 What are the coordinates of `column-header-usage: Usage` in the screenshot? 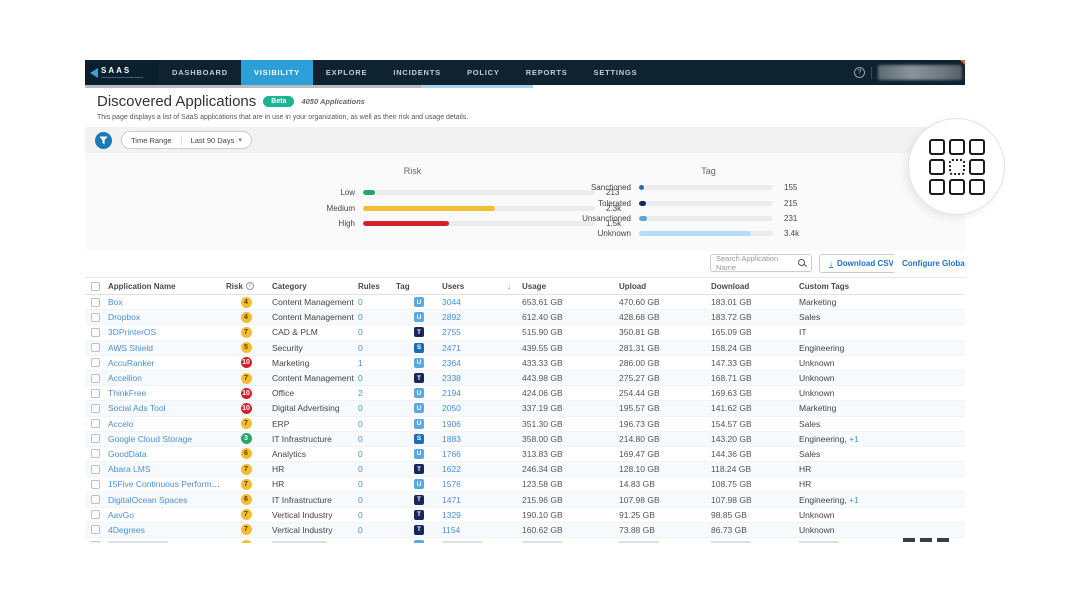 It's located at (534, 286).